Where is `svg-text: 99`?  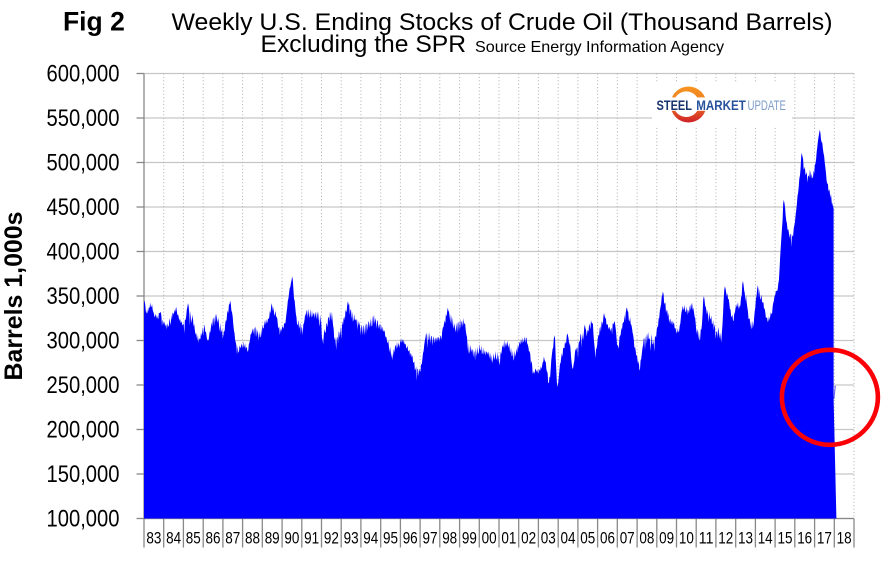
svg-text: 99 is located at coordinates (469, 539).